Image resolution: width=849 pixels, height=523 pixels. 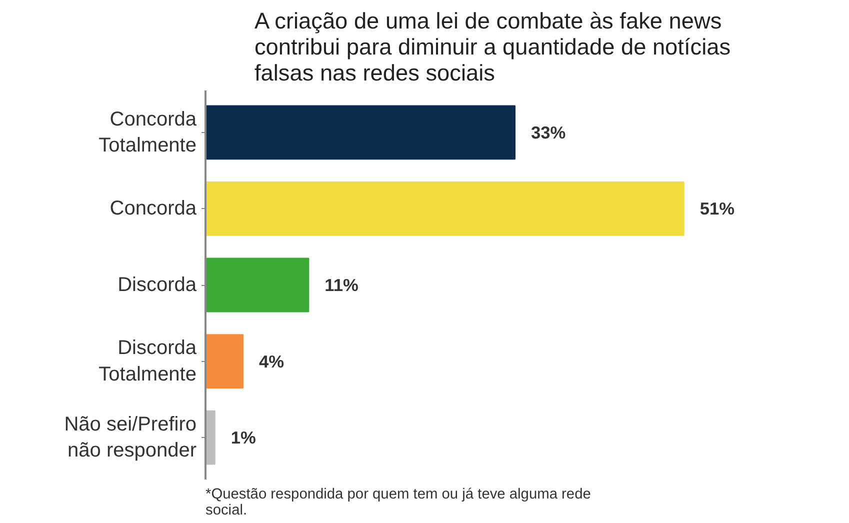 What do you see at coordinates (154, 209) in the screenshot?
I see `y-tick-label: Concorda` at bounding box center [154, 209].